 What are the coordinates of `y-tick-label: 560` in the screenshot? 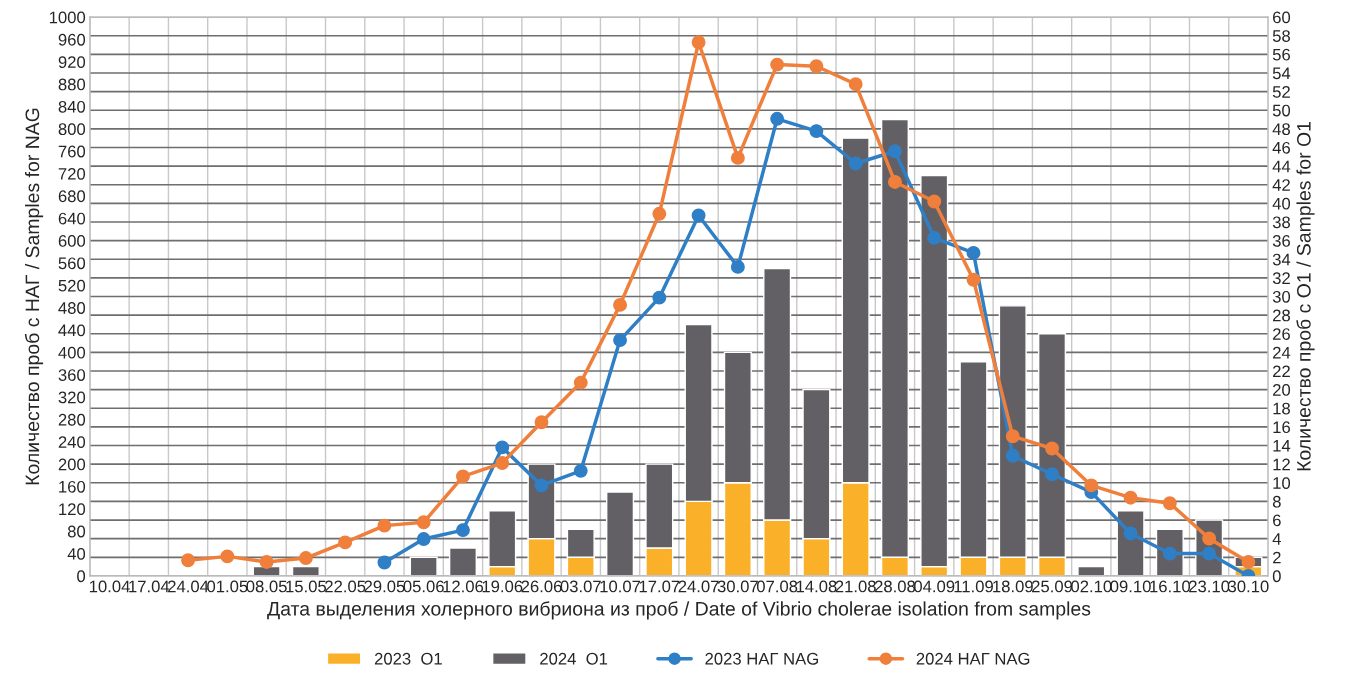 It's located at (72, 263).